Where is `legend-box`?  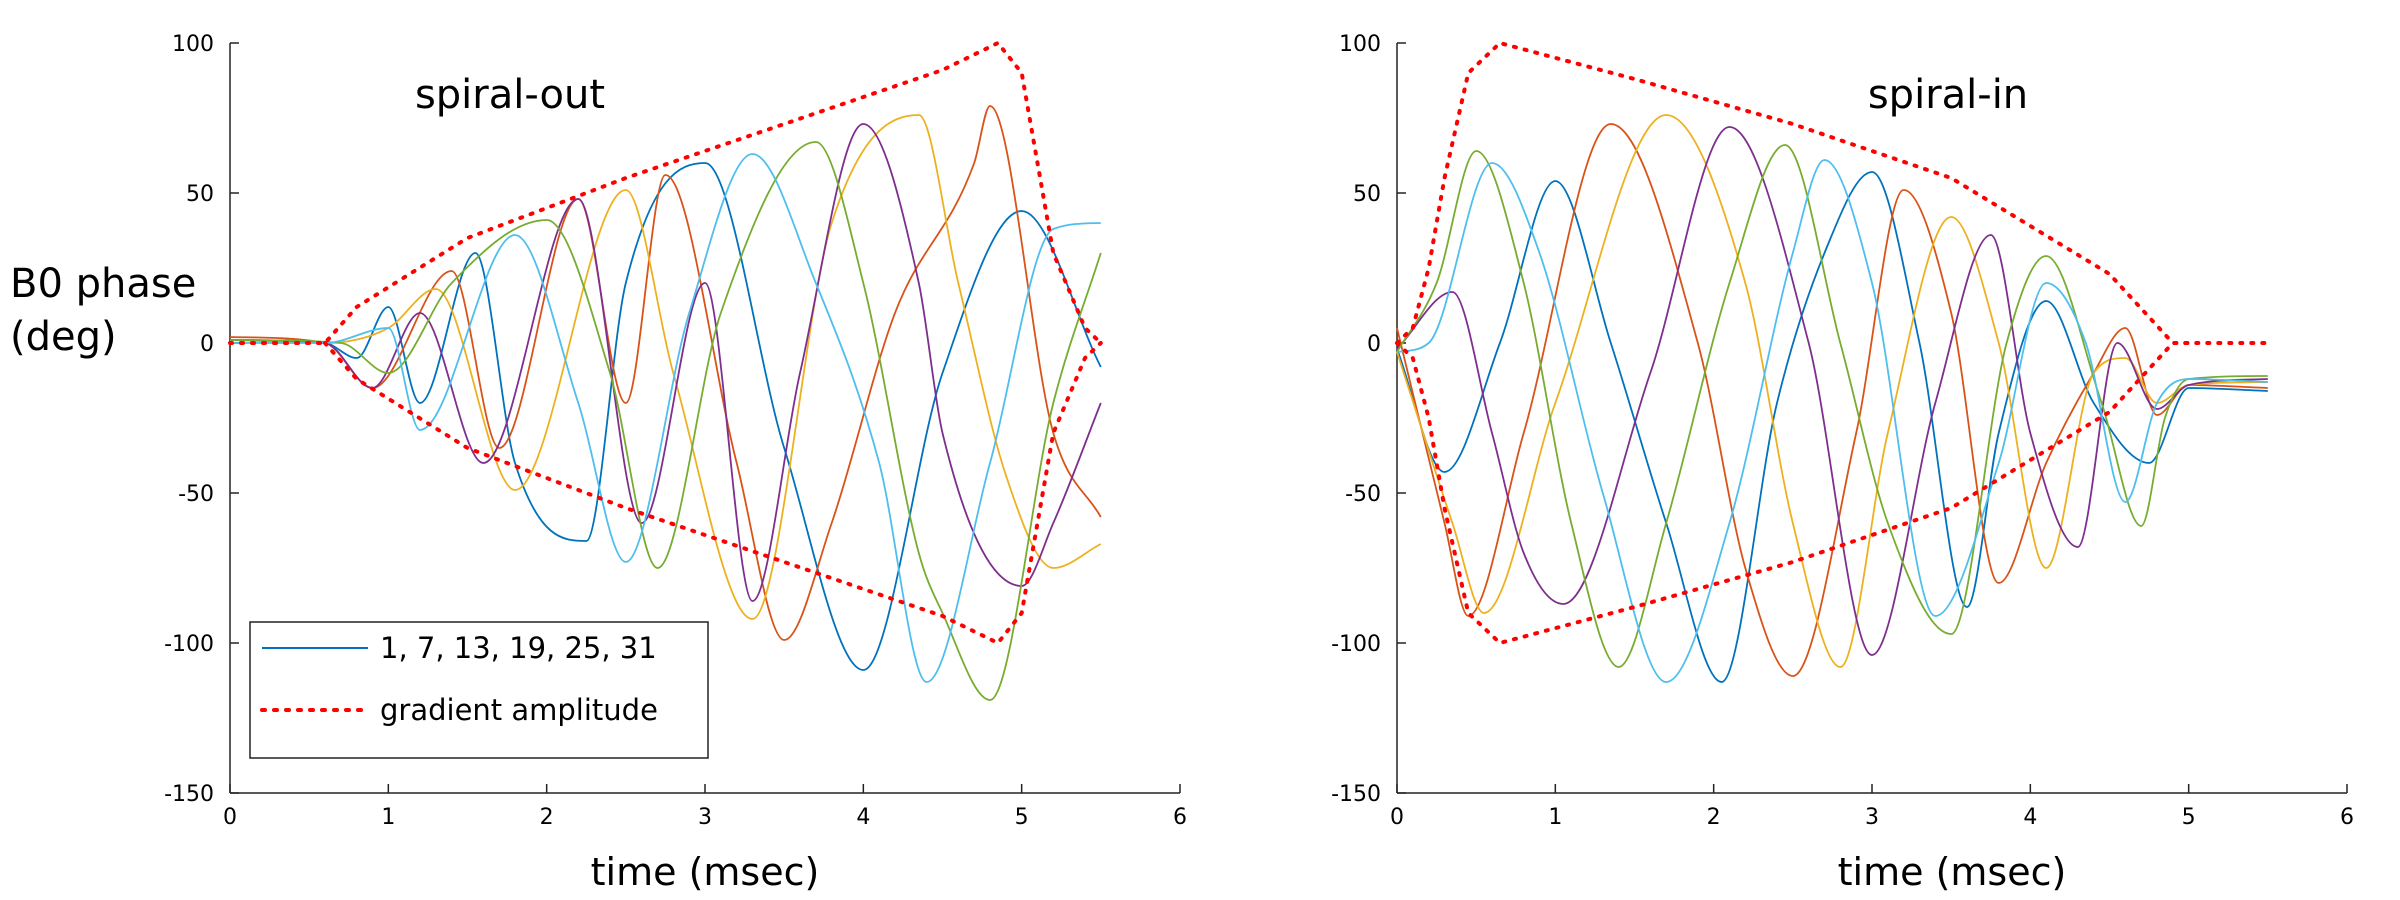
legend-box is located at coordinates (479, 690).